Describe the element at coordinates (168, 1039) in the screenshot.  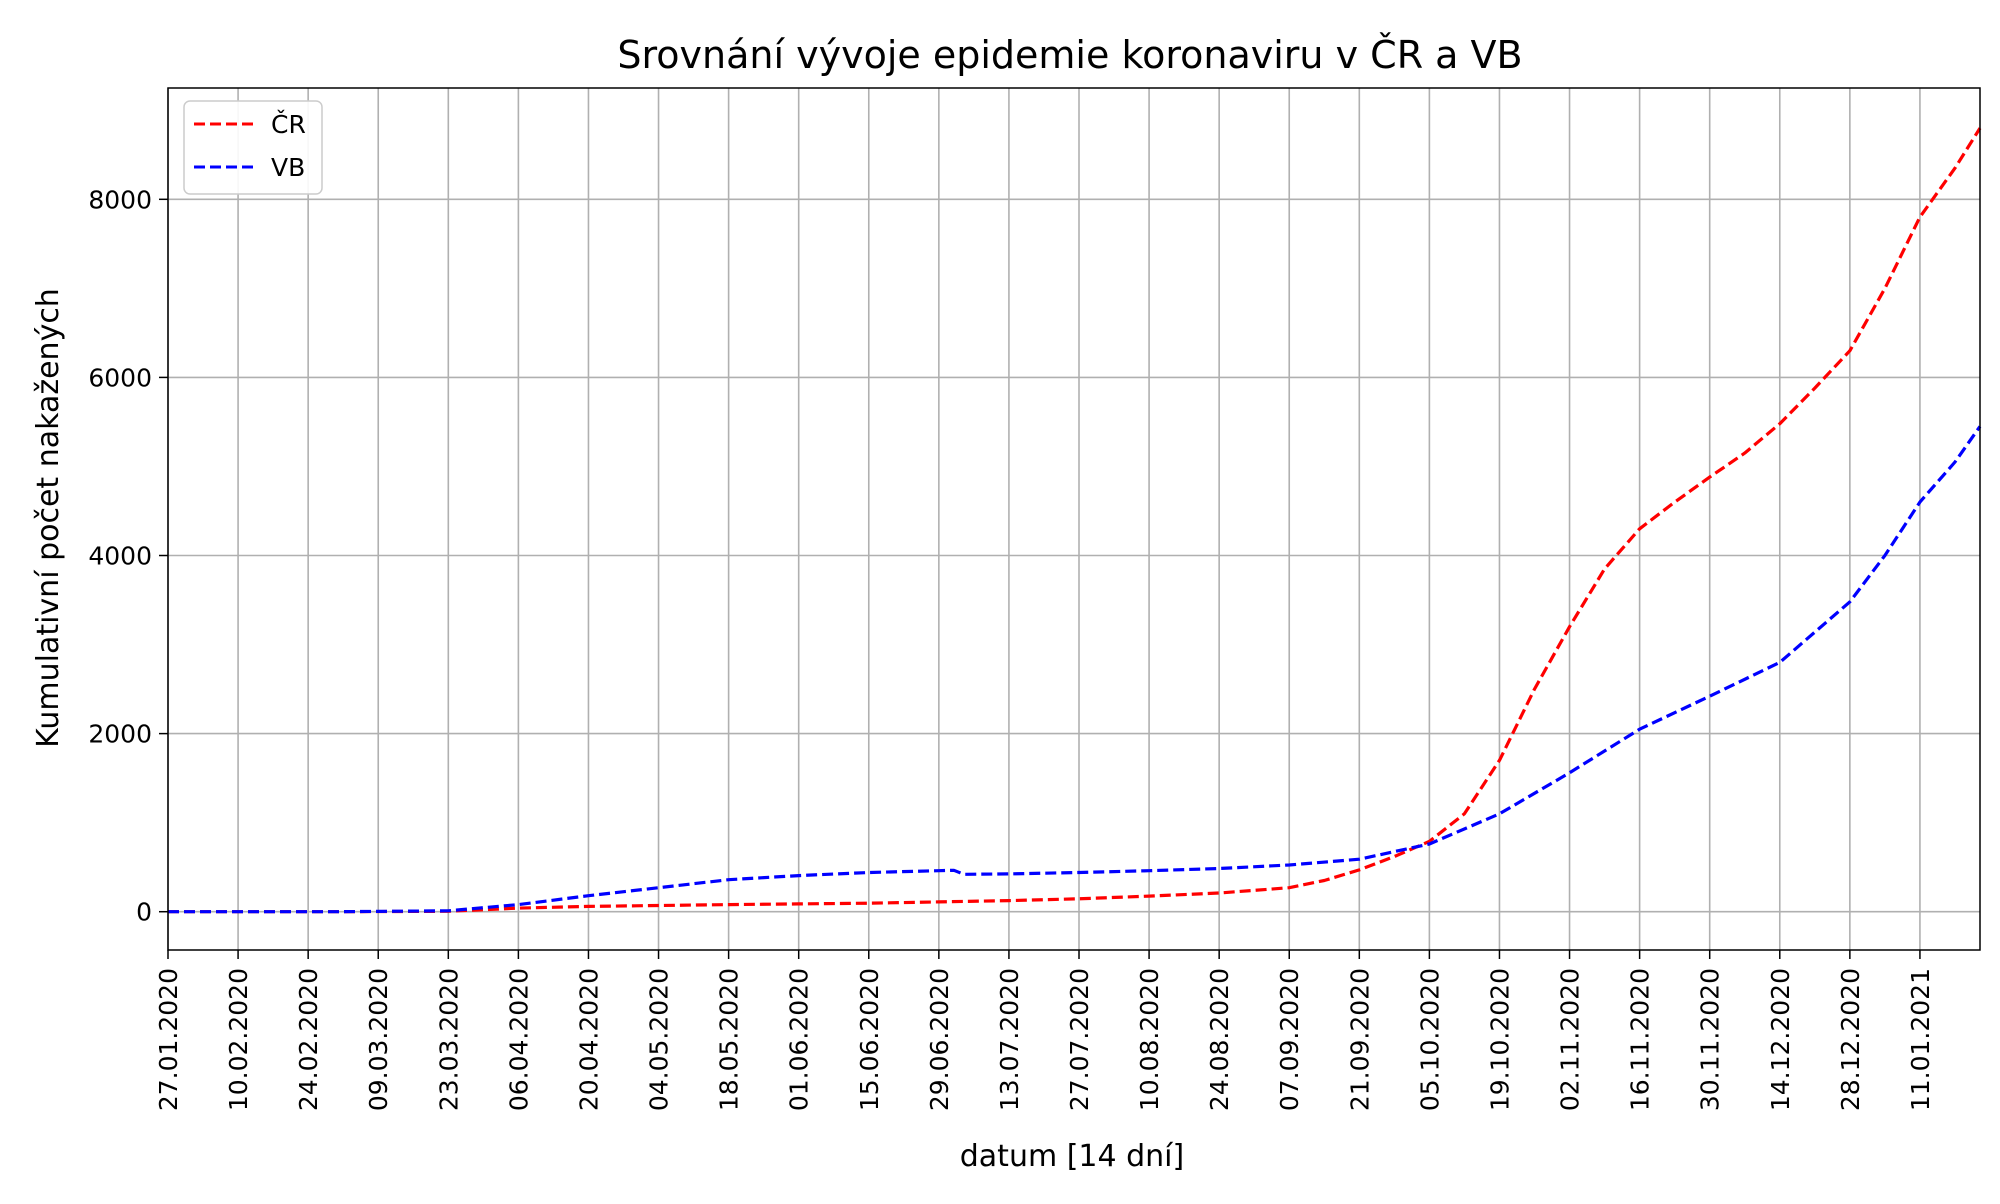
I see `x-tick-label: 27.01.2020` at that location.